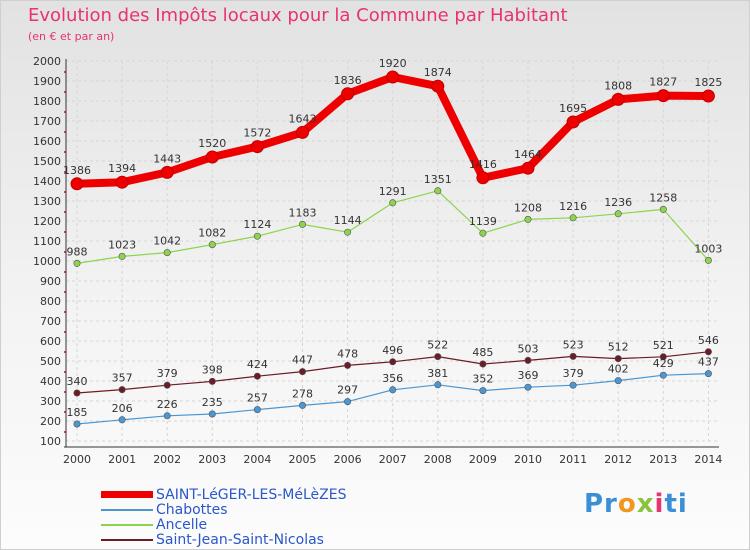 This screenshot has width=750, height=550. Describe the element at coordinates (71, 36) in the screenshot. I see `chart-subtitle: (en € et par an)` at that location.